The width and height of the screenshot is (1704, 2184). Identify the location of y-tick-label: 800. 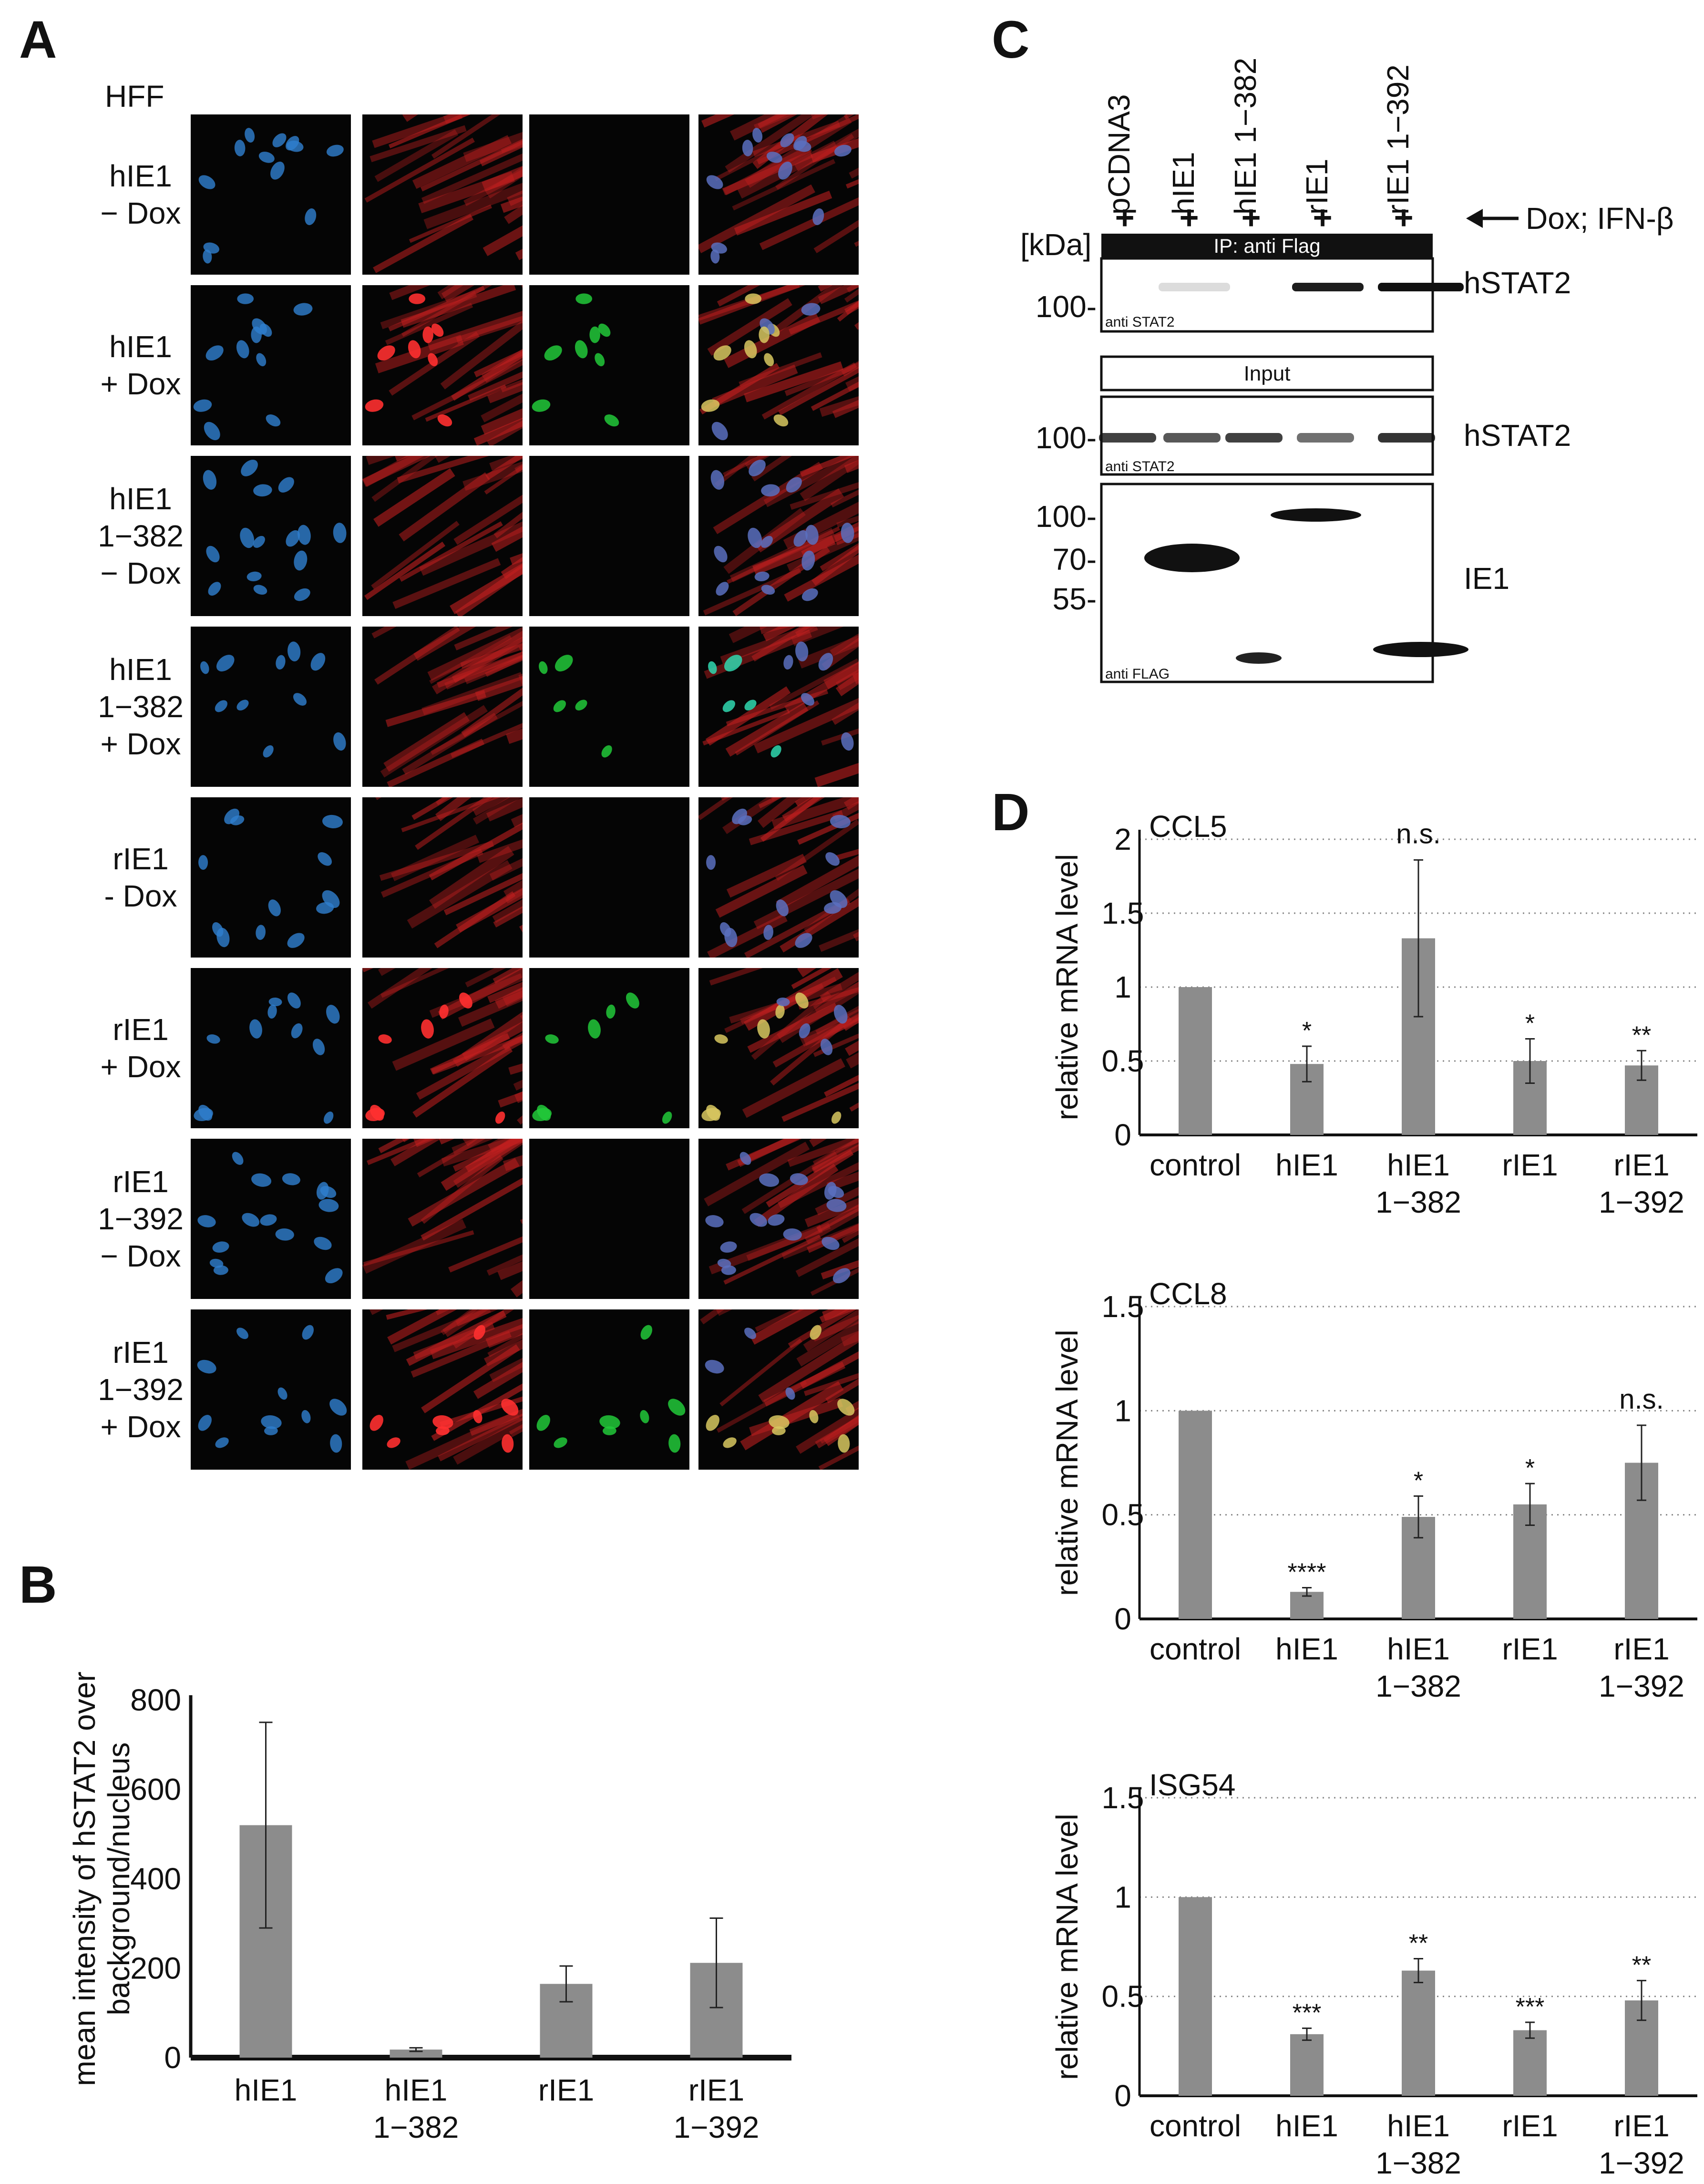
(155, 1700).